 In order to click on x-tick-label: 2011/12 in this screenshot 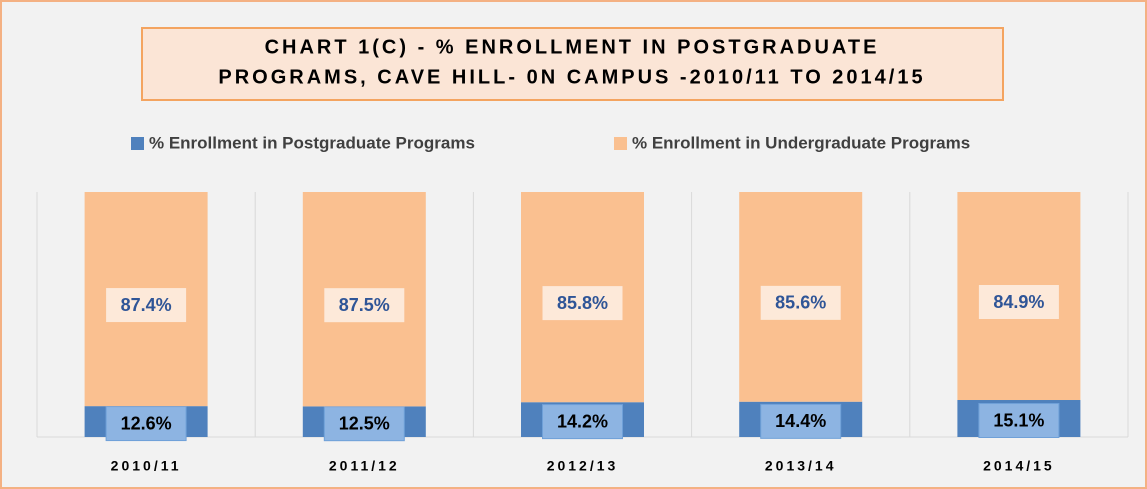, I will do `click(364, 466)`.